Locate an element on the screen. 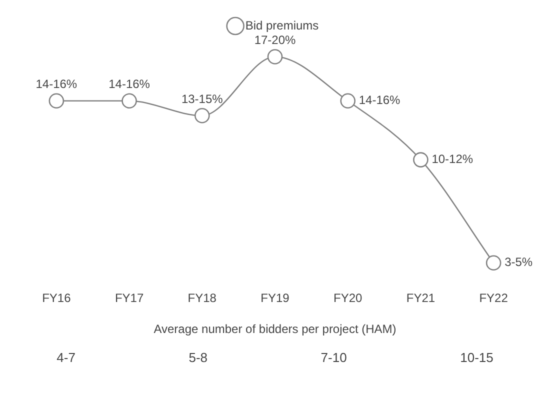  text: 5-8 is located at coordinates (198, 357).